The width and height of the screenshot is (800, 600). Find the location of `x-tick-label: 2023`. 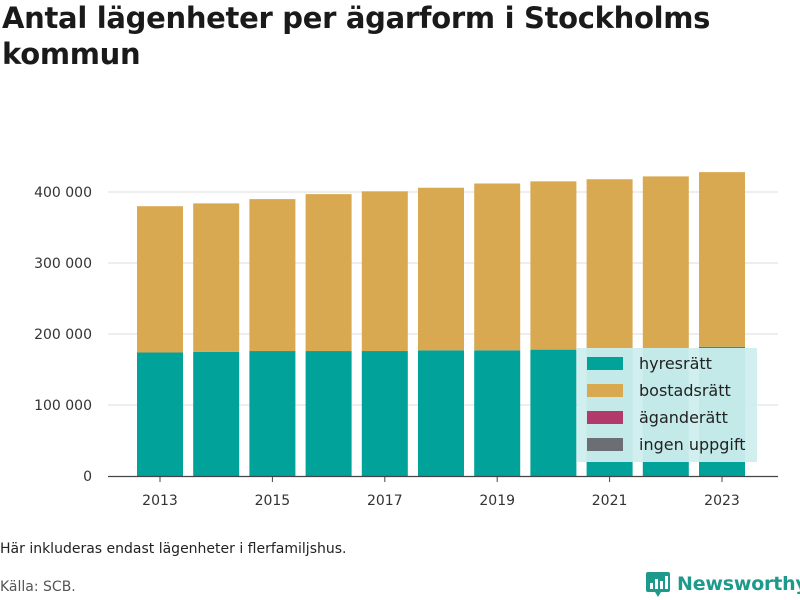

x-tick-label: 2023 is located at coordinates (722, 501).